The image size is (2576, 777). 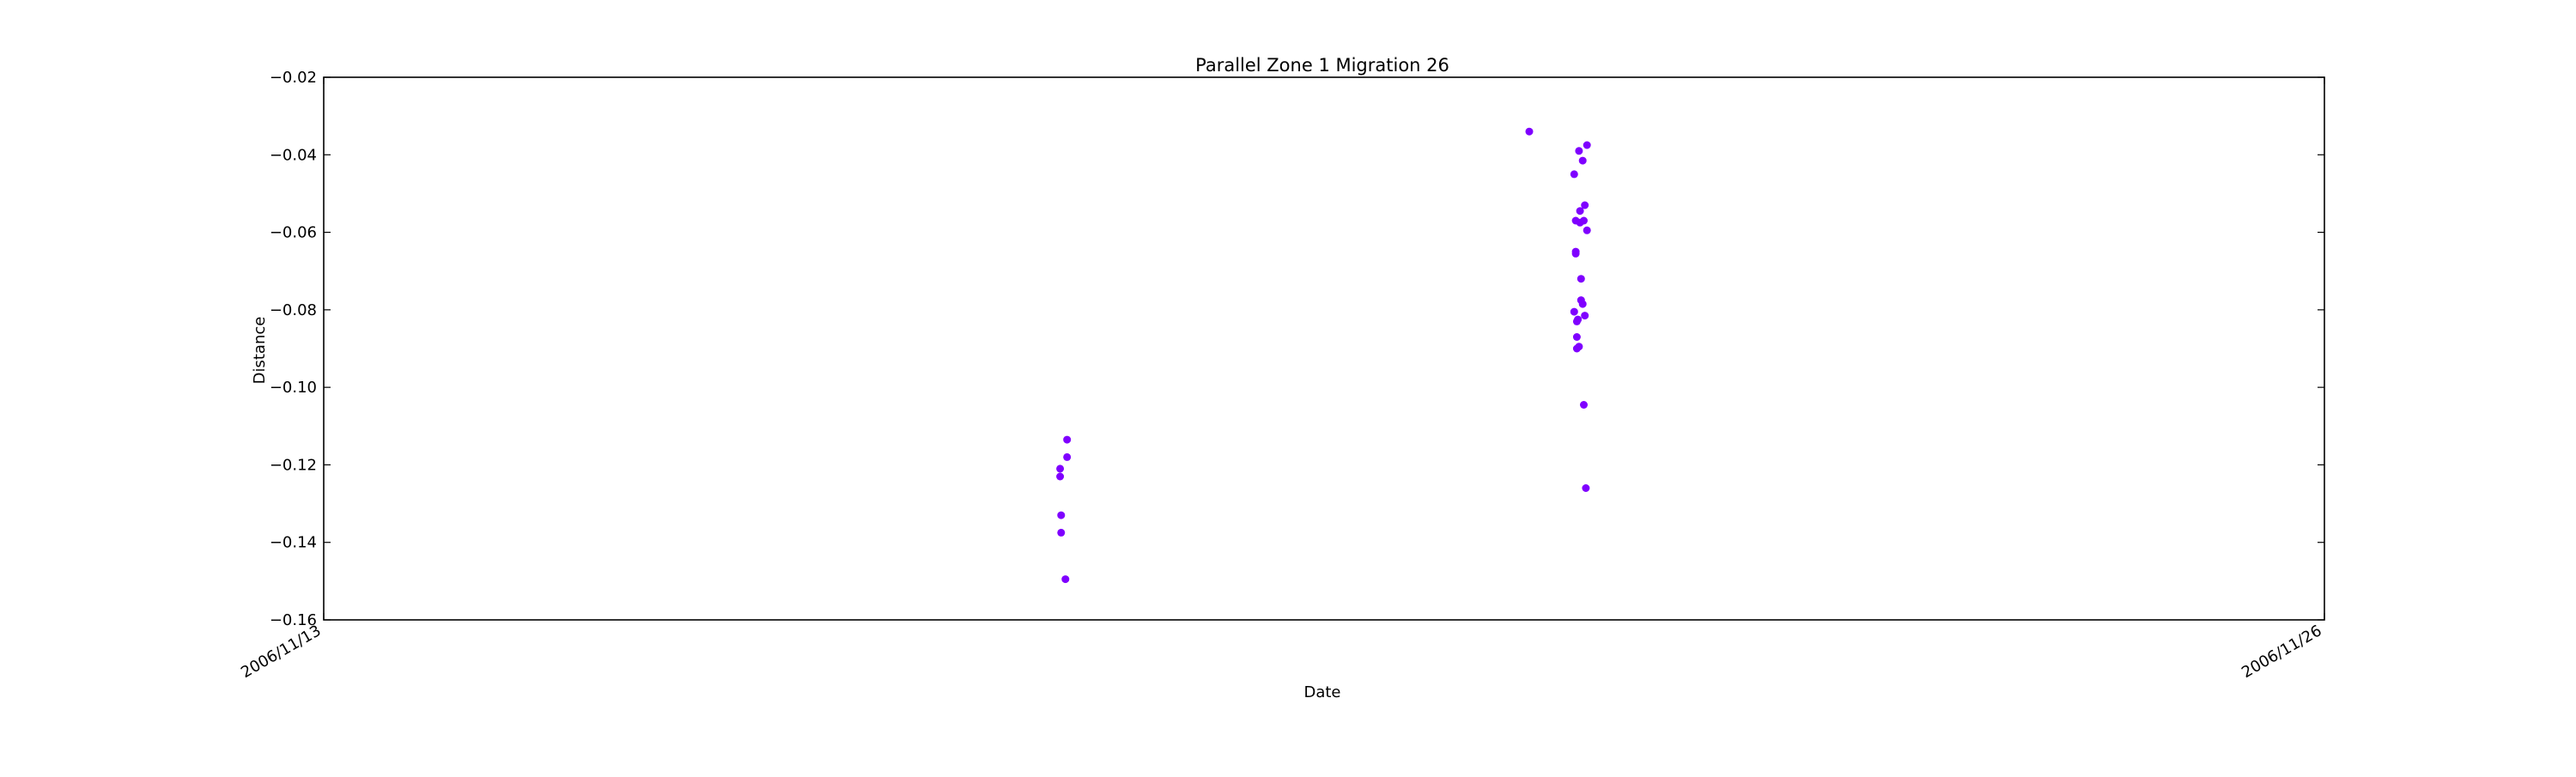 I want to click on data-points, so click(x=1323, y=355).